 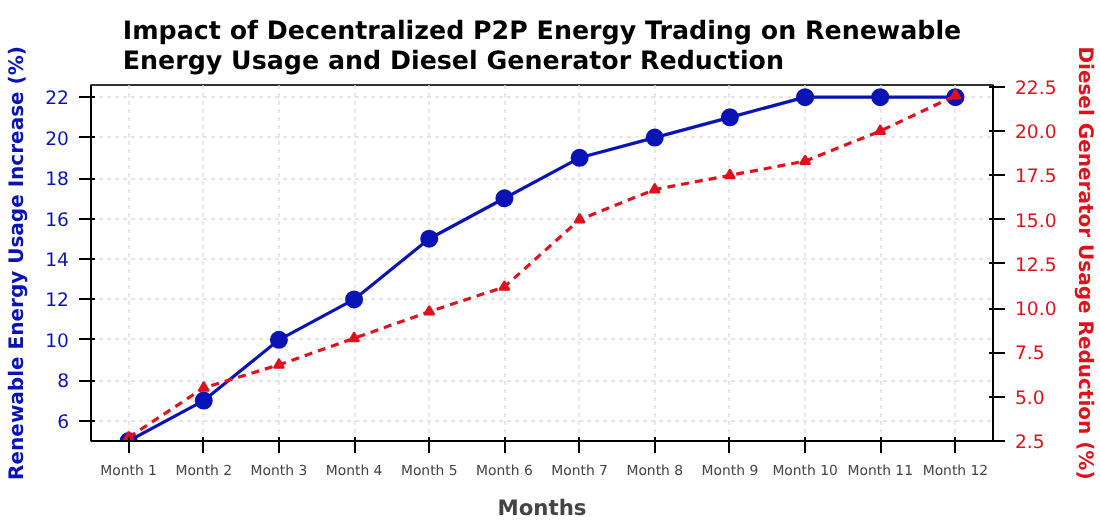 What do you see at coordinates (63, 382) in the screenshot?
I see `y-tick-label: 8` at bounding box center [63, 382].